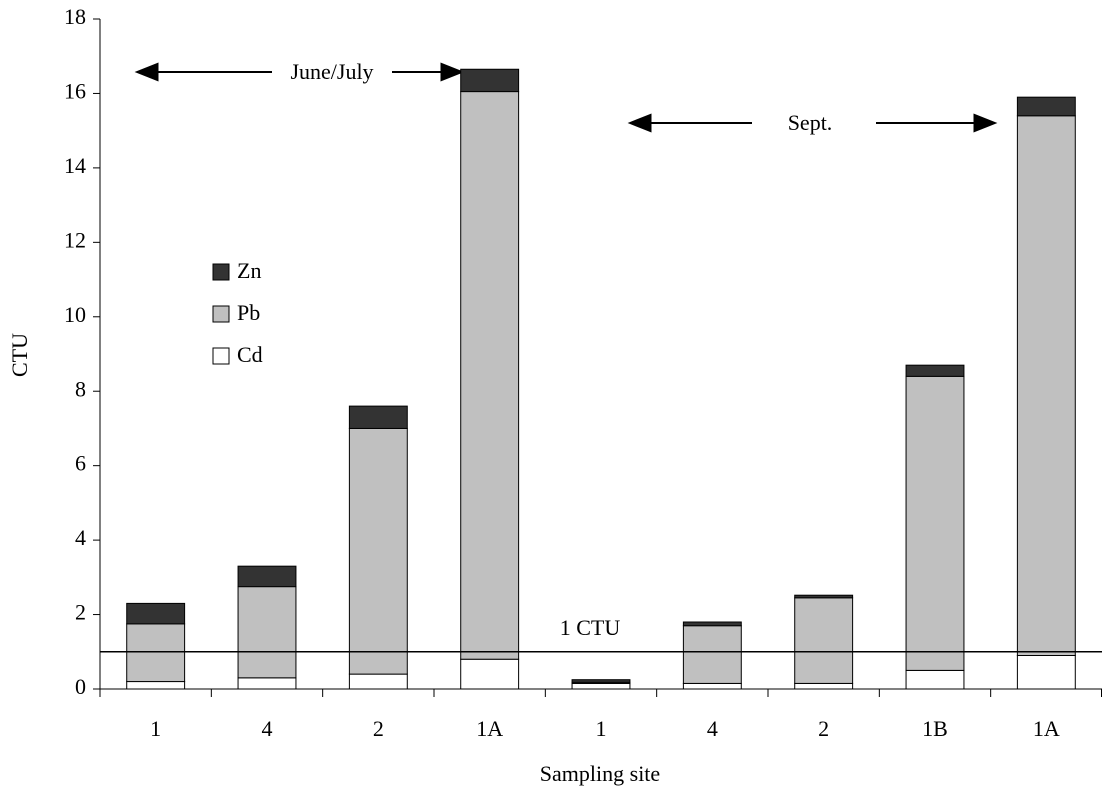 This screenshot has height=794, width=1102. What do you see at coordinates (248, 312) in the screenshot?
I see `legend-label: Pb` at bounding box center [248, 312].